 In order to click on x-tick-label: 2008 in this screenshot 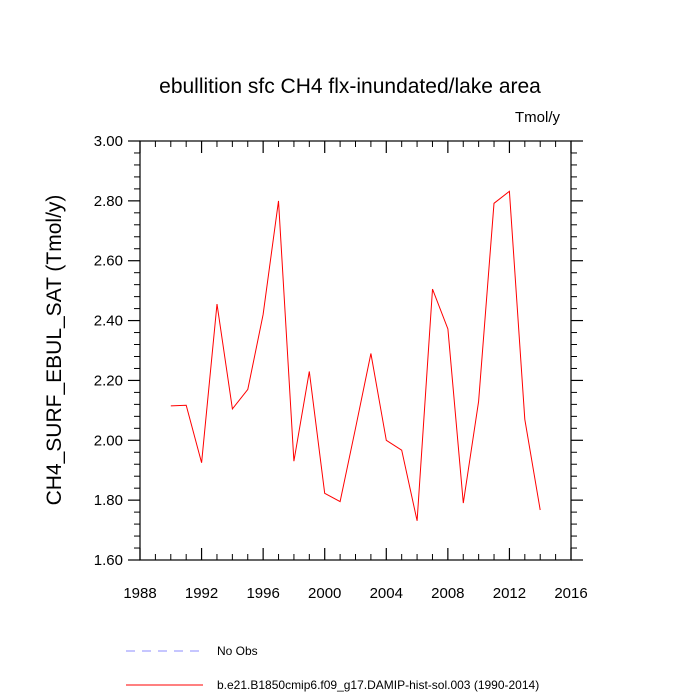, I will do `click(447, 593)`.